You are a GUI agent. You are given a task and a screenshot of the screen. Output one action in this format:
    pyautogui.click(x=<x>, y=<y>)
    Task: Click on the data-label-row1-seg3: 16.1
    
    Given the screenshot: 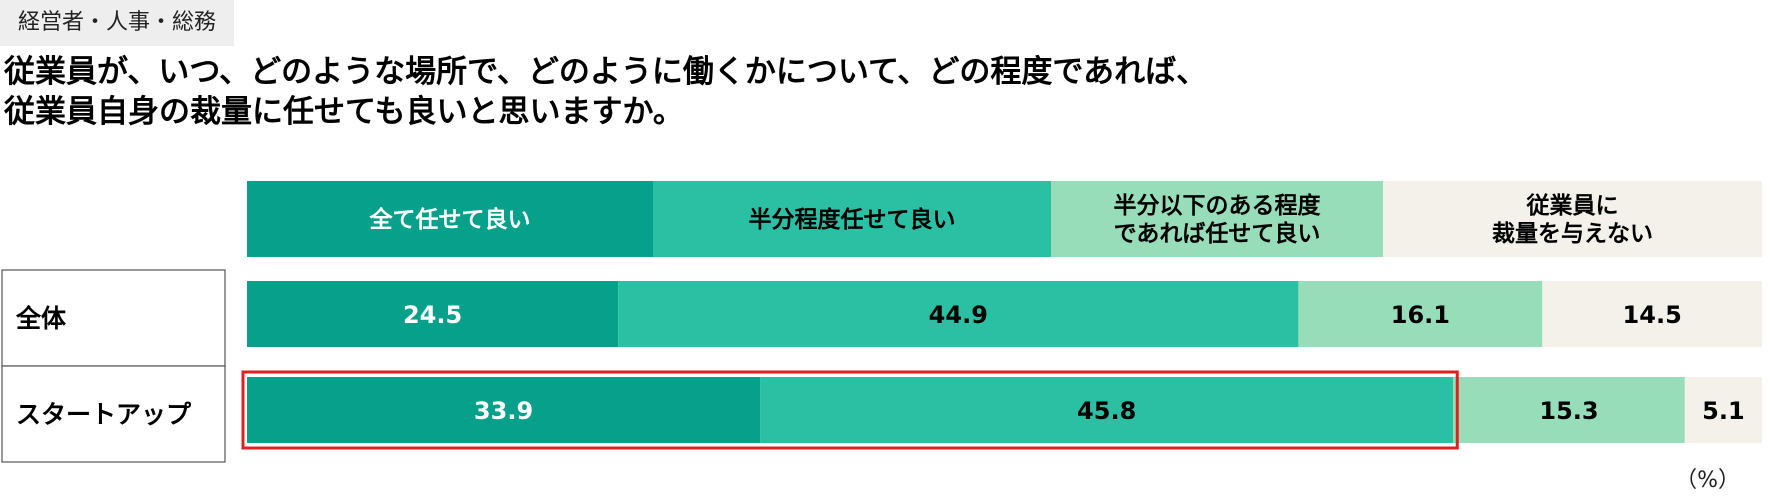 What is the action you would take?
    pyautogui.click(x=1420, y=315)
    